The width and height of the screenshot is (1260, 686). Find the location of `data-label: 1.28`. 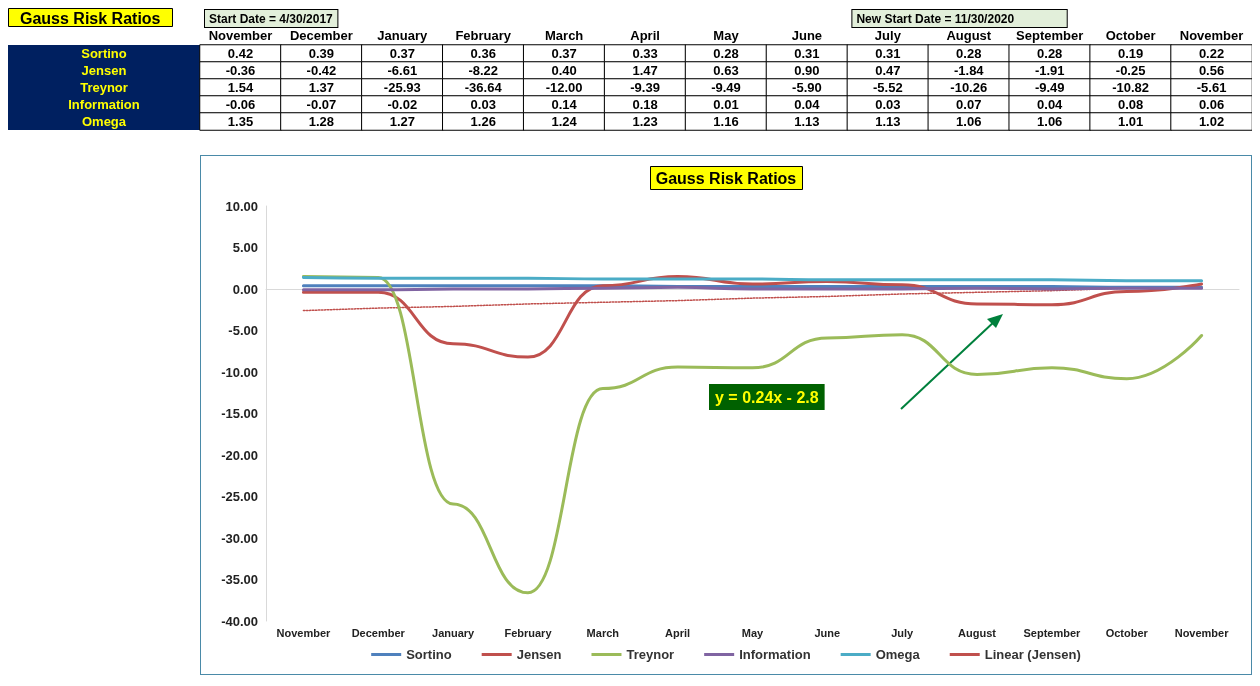

data-label: 1.28 is located at coordinates (321, 121).